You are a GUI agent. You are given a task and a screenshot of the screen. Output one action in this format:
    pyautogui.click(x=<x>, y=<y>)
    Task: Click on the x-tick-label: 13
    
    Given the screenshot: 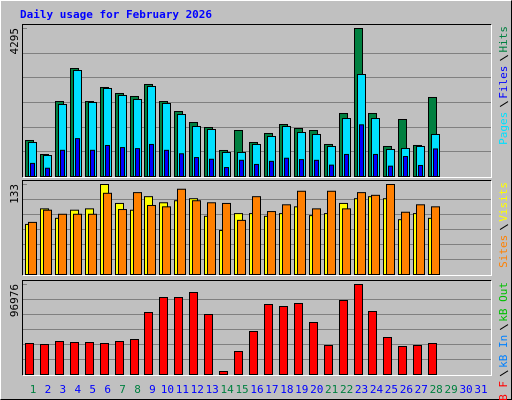 What is the action you would take?
    pyautogui.click(x=212, y=389)
    